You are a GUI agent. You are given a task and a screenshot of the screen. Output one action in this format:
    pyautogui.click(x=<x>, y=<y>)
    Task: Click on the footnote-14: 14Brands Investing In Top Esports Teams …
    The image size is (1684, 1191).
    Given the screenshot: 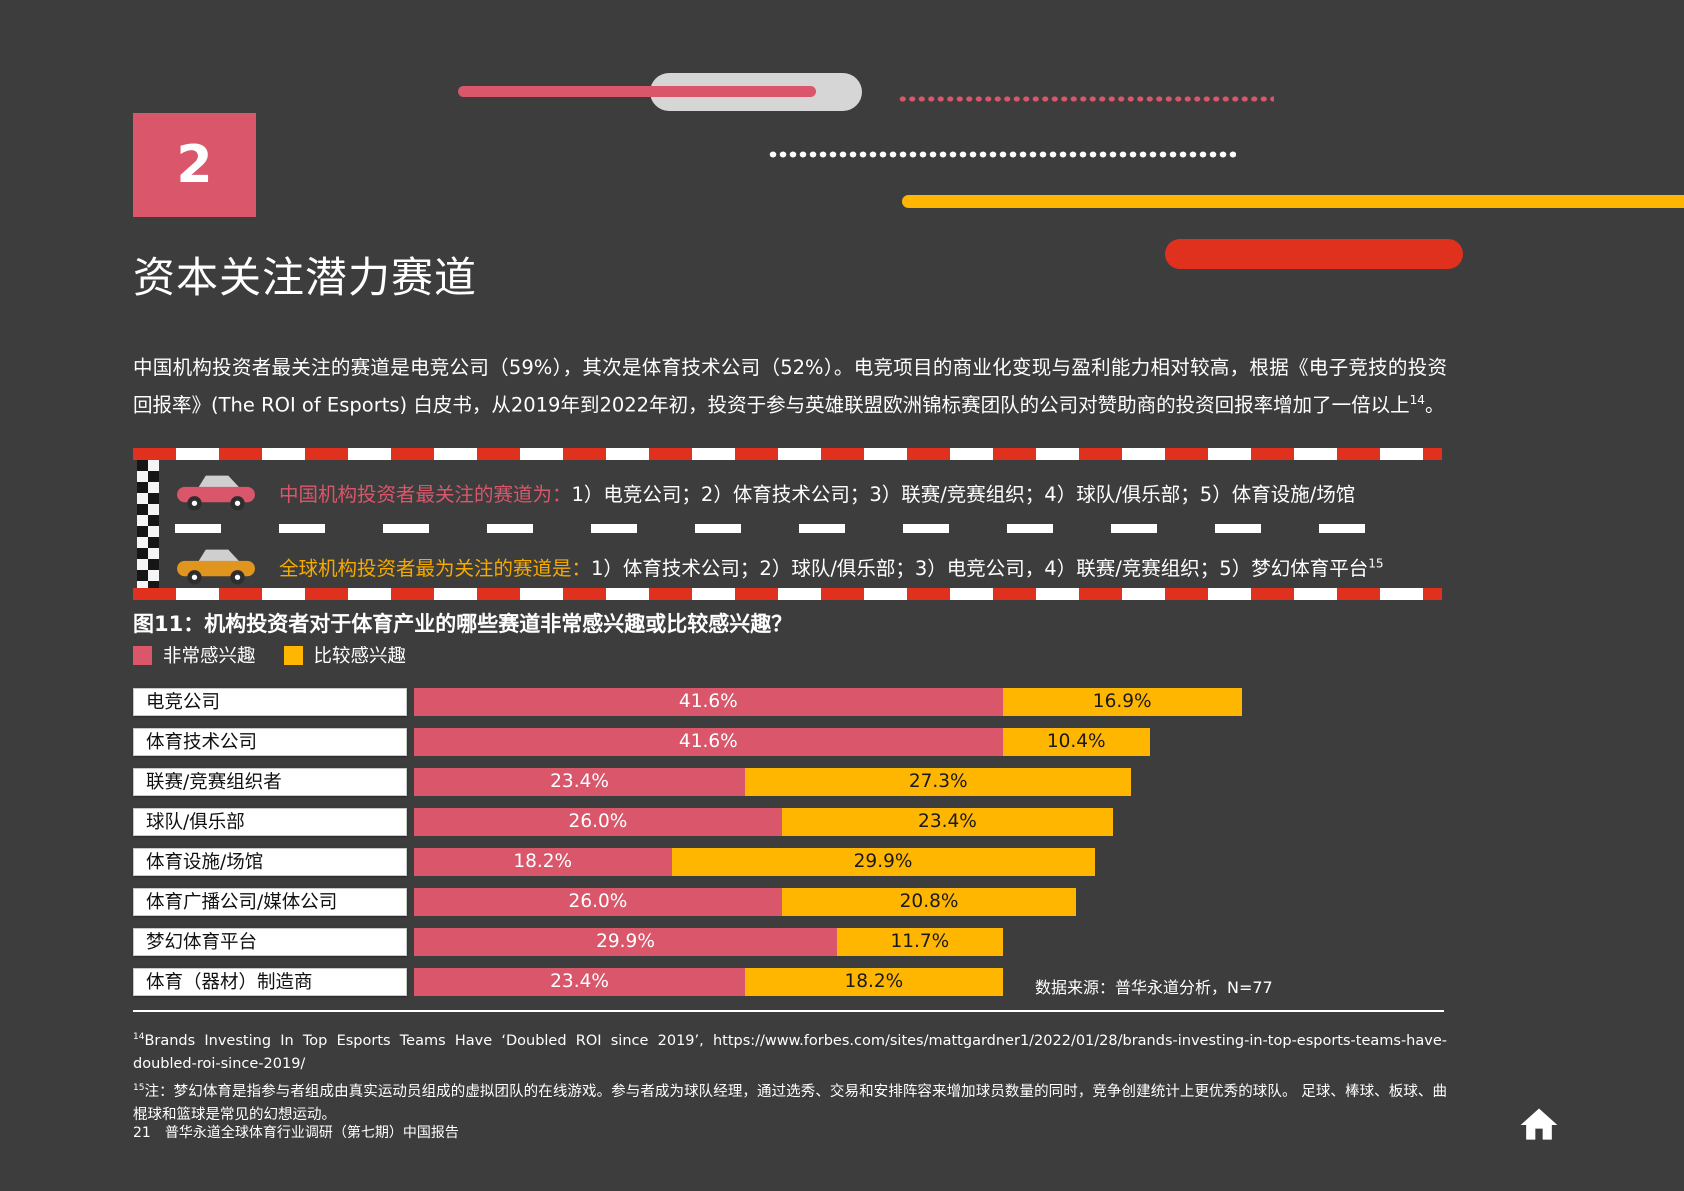 What is the action you would take?
    pyautogui.click(x=790, y=1051)
    